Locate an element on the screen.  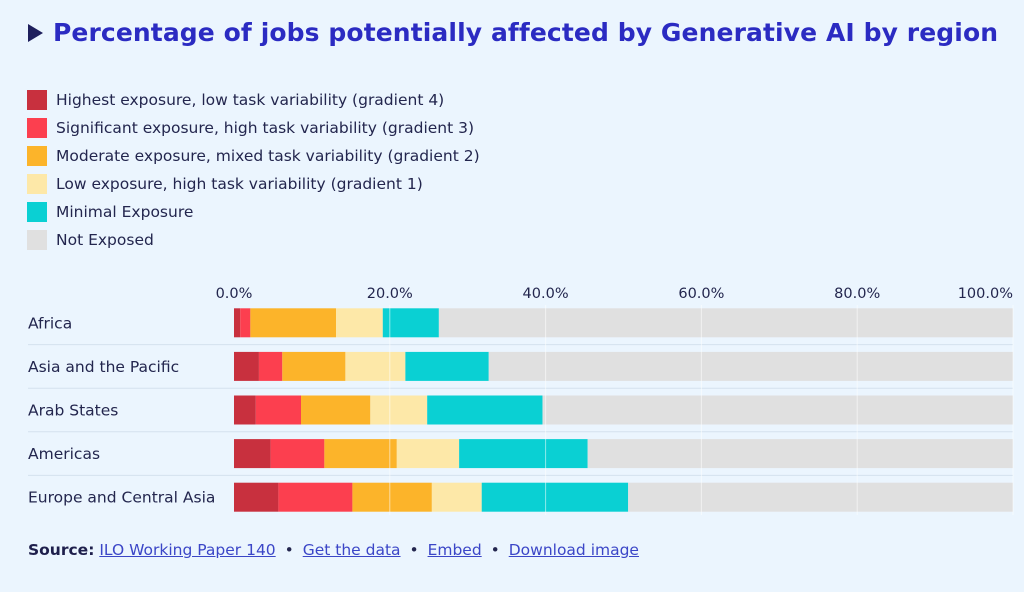
embed-link: Embed is located at coordinates (454, 550).